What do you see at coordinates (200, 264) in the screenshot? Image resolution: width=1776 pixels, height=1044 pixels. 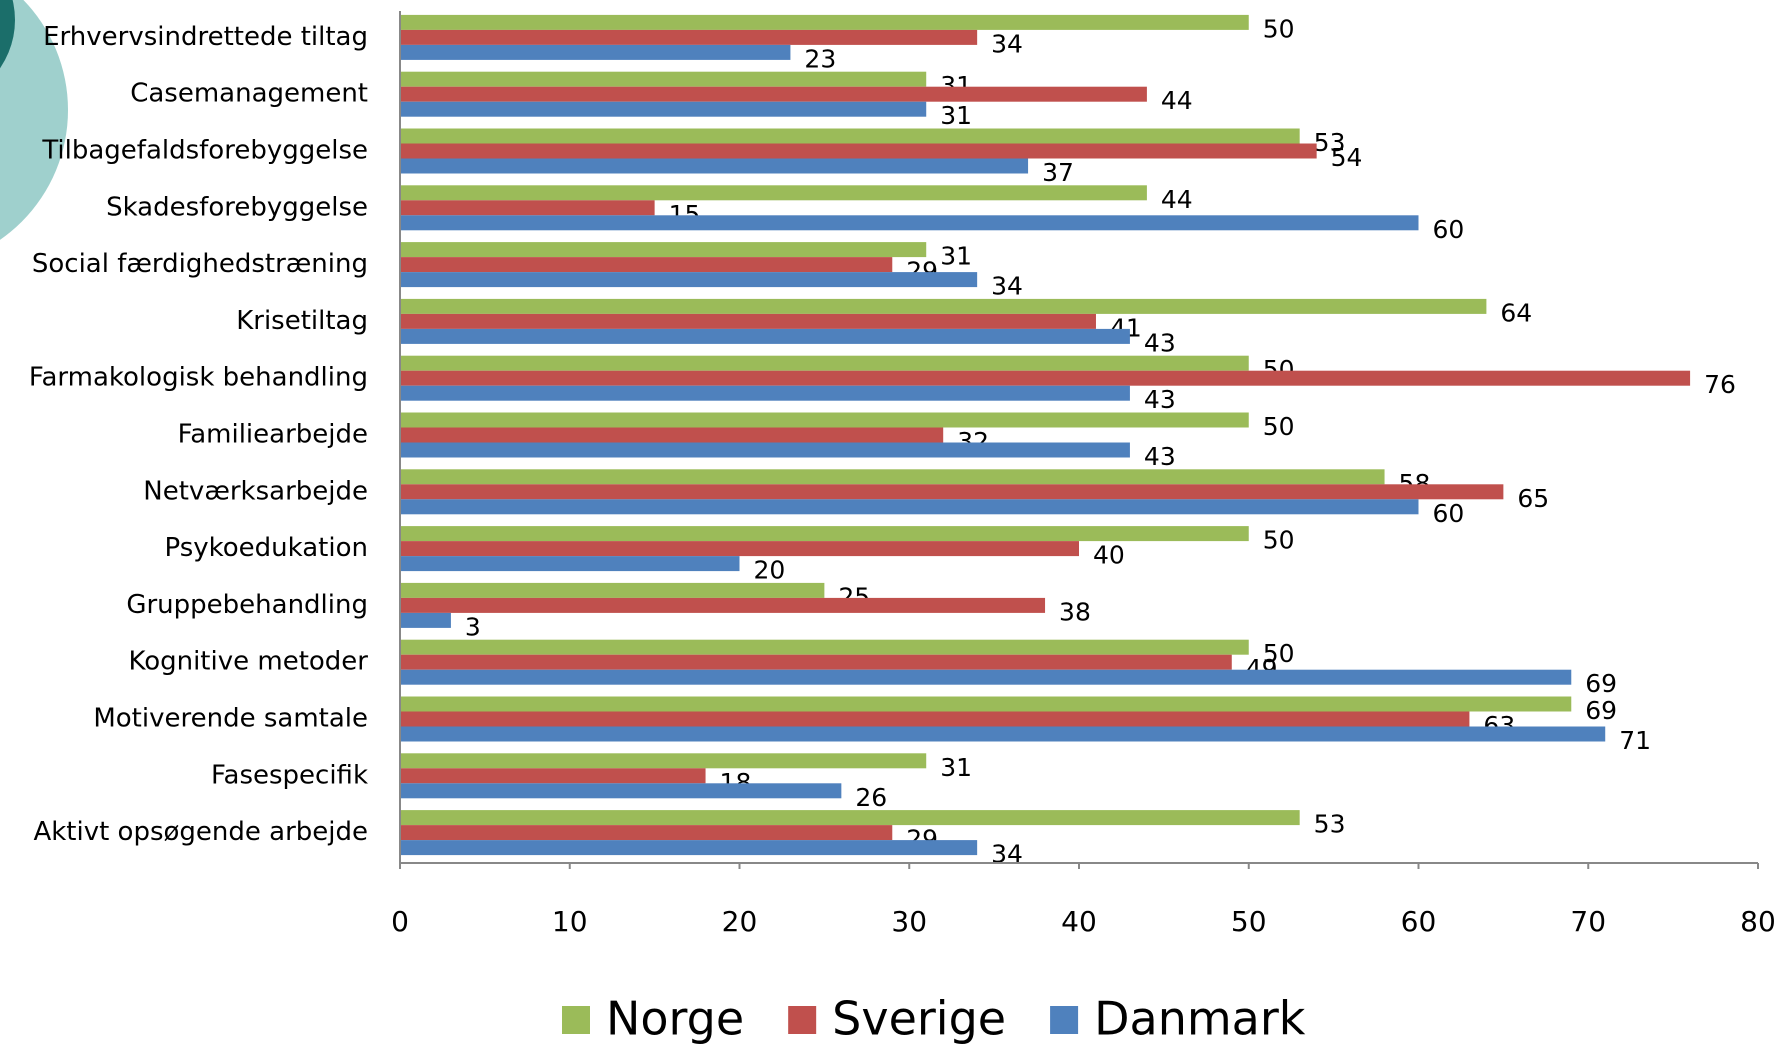 I see `y-tick-label: Social færdighedstræning` at bounding box center [200, 264].